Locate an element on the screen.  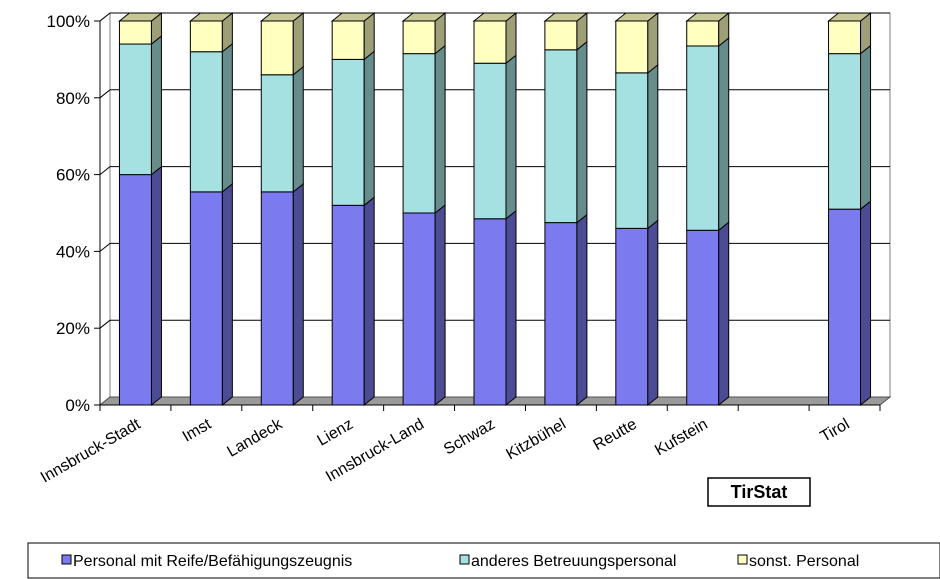
x-category-label: Landeck is located at coordinates (255, 437).